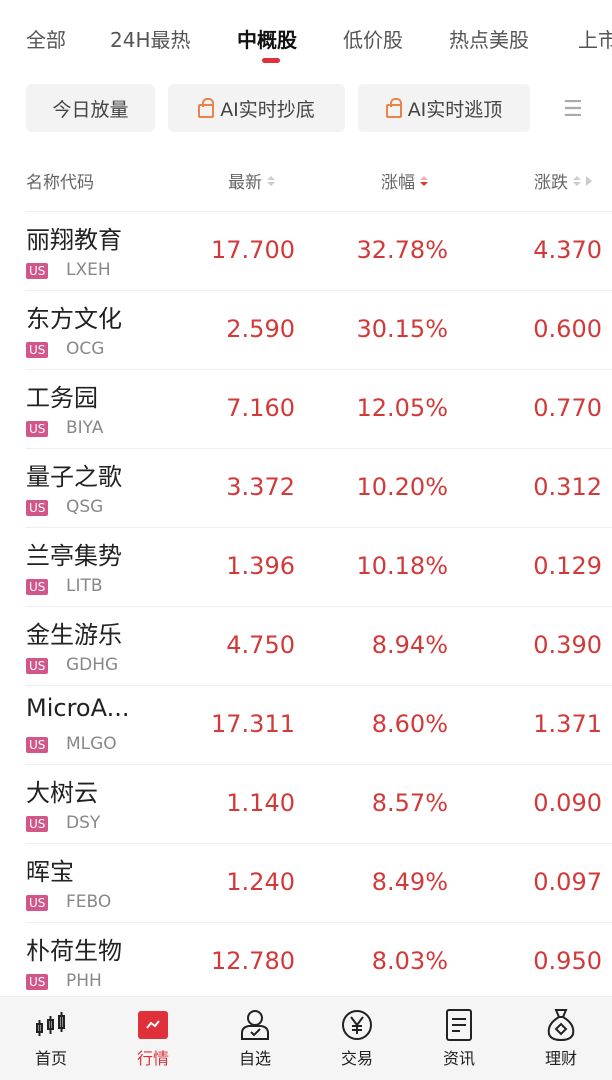  Describe the element at coordinates (60, 183) in the screenshot. I see `header-name: 名称代码` at that location.